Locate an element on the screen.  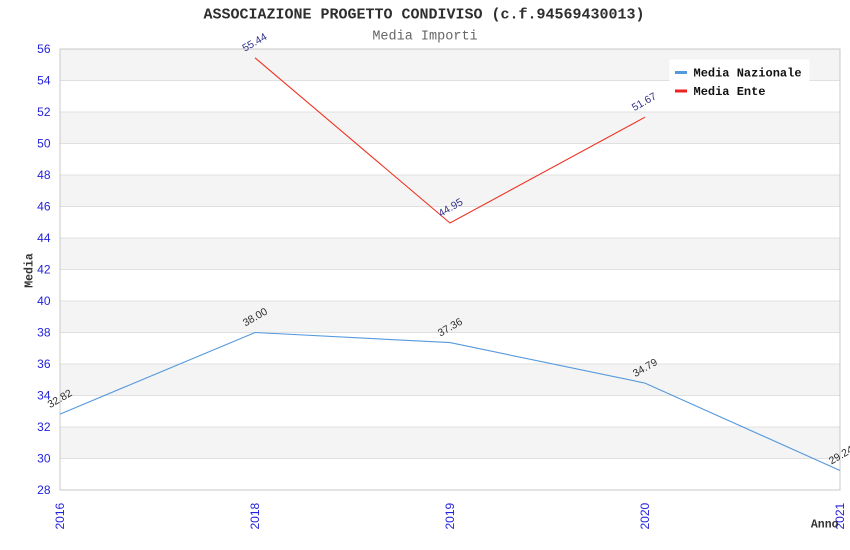
svg-text: Media Ente is located at coordinates (730, 92).